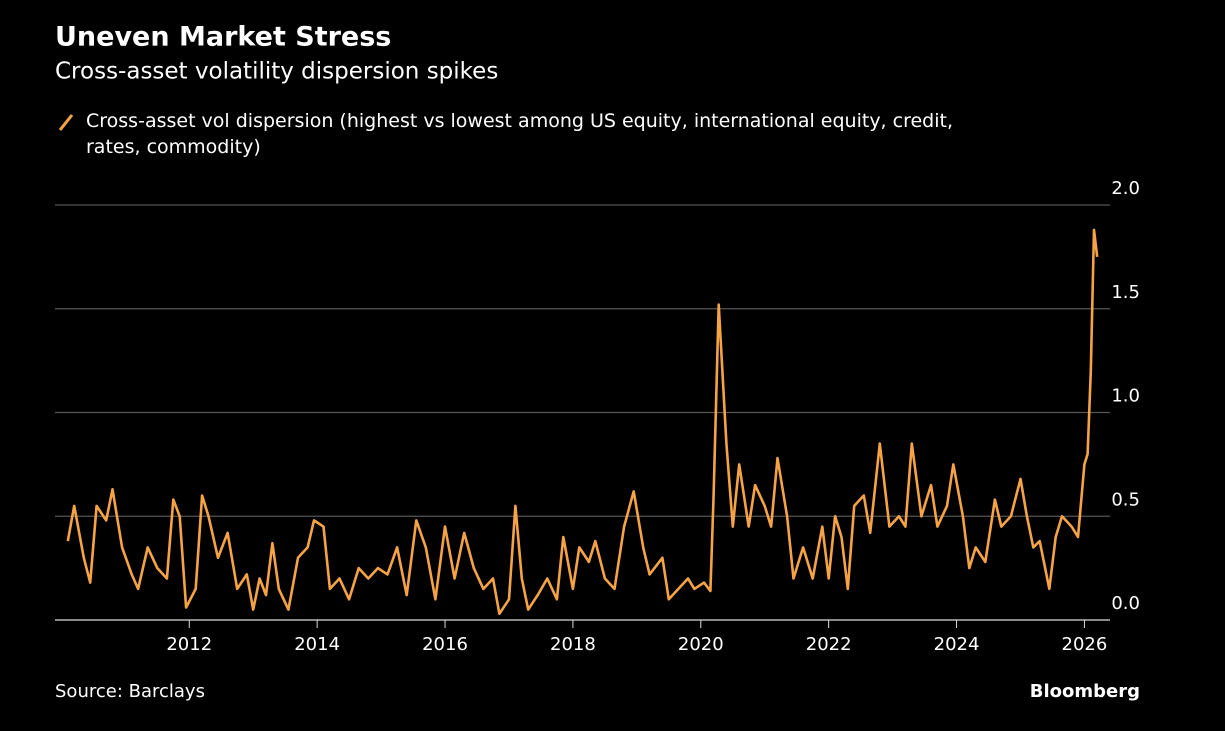 The width and height of the screenshot is (1225, 731). I want to click on x-tick-label: 2022, so click(829, 644).